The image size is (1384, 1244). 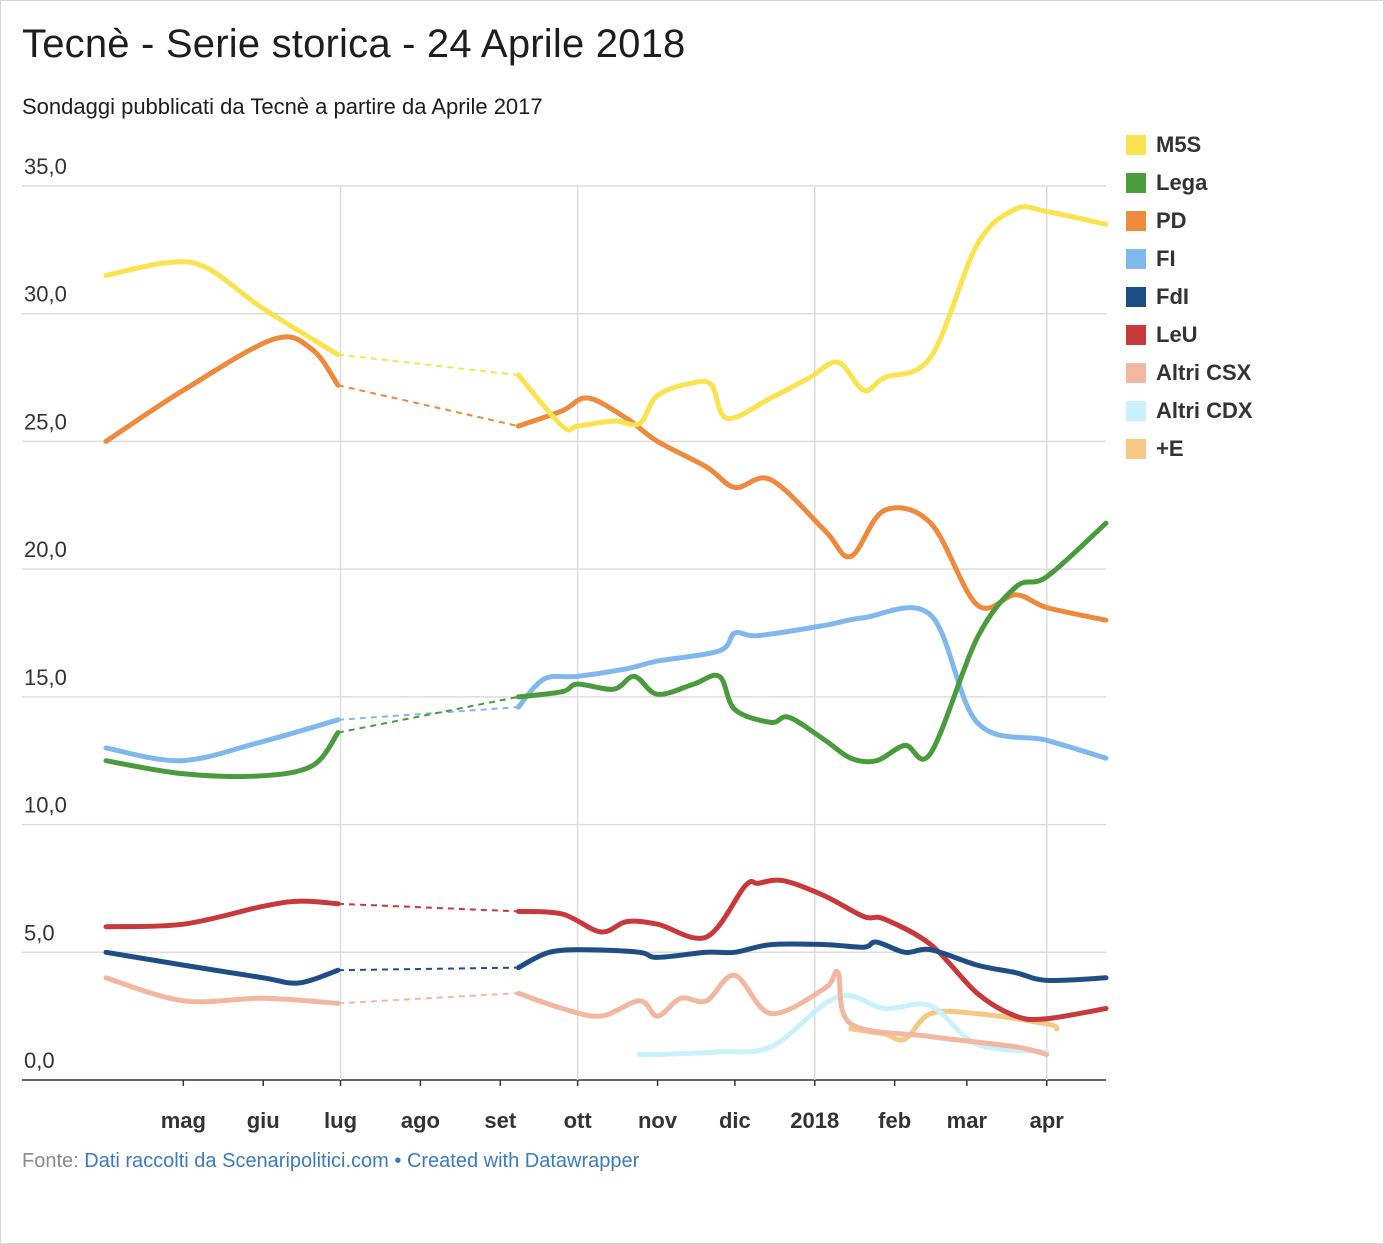 What do you see at coordinates (45, 805) in the screenshot?
I see `y-tick-label: 10,0` at bounding box center [45, 805].